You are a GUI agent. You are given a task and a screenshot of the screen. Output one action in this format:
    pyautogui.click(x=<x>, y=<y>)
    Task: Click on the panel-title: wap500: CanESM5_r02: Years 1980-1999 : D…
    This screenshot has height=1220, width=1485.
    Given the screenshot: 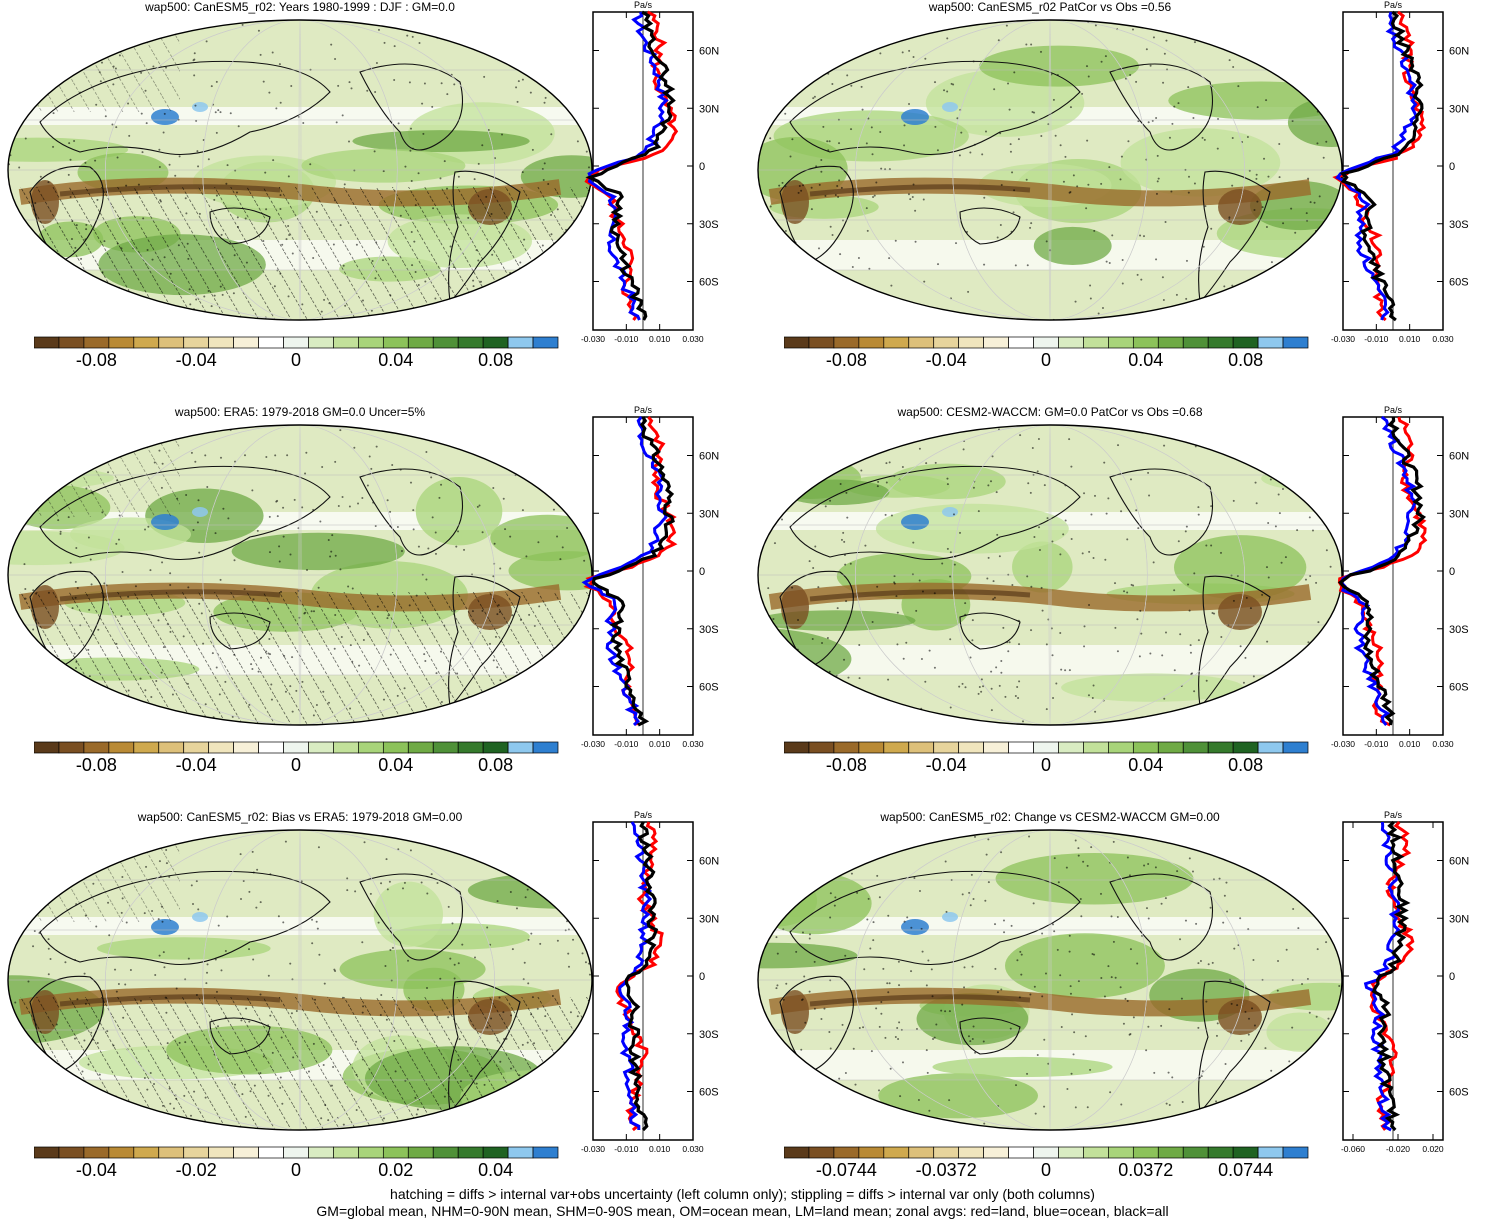 What is the action you would take?
    pyautogui.click(x=300, y=7)
    